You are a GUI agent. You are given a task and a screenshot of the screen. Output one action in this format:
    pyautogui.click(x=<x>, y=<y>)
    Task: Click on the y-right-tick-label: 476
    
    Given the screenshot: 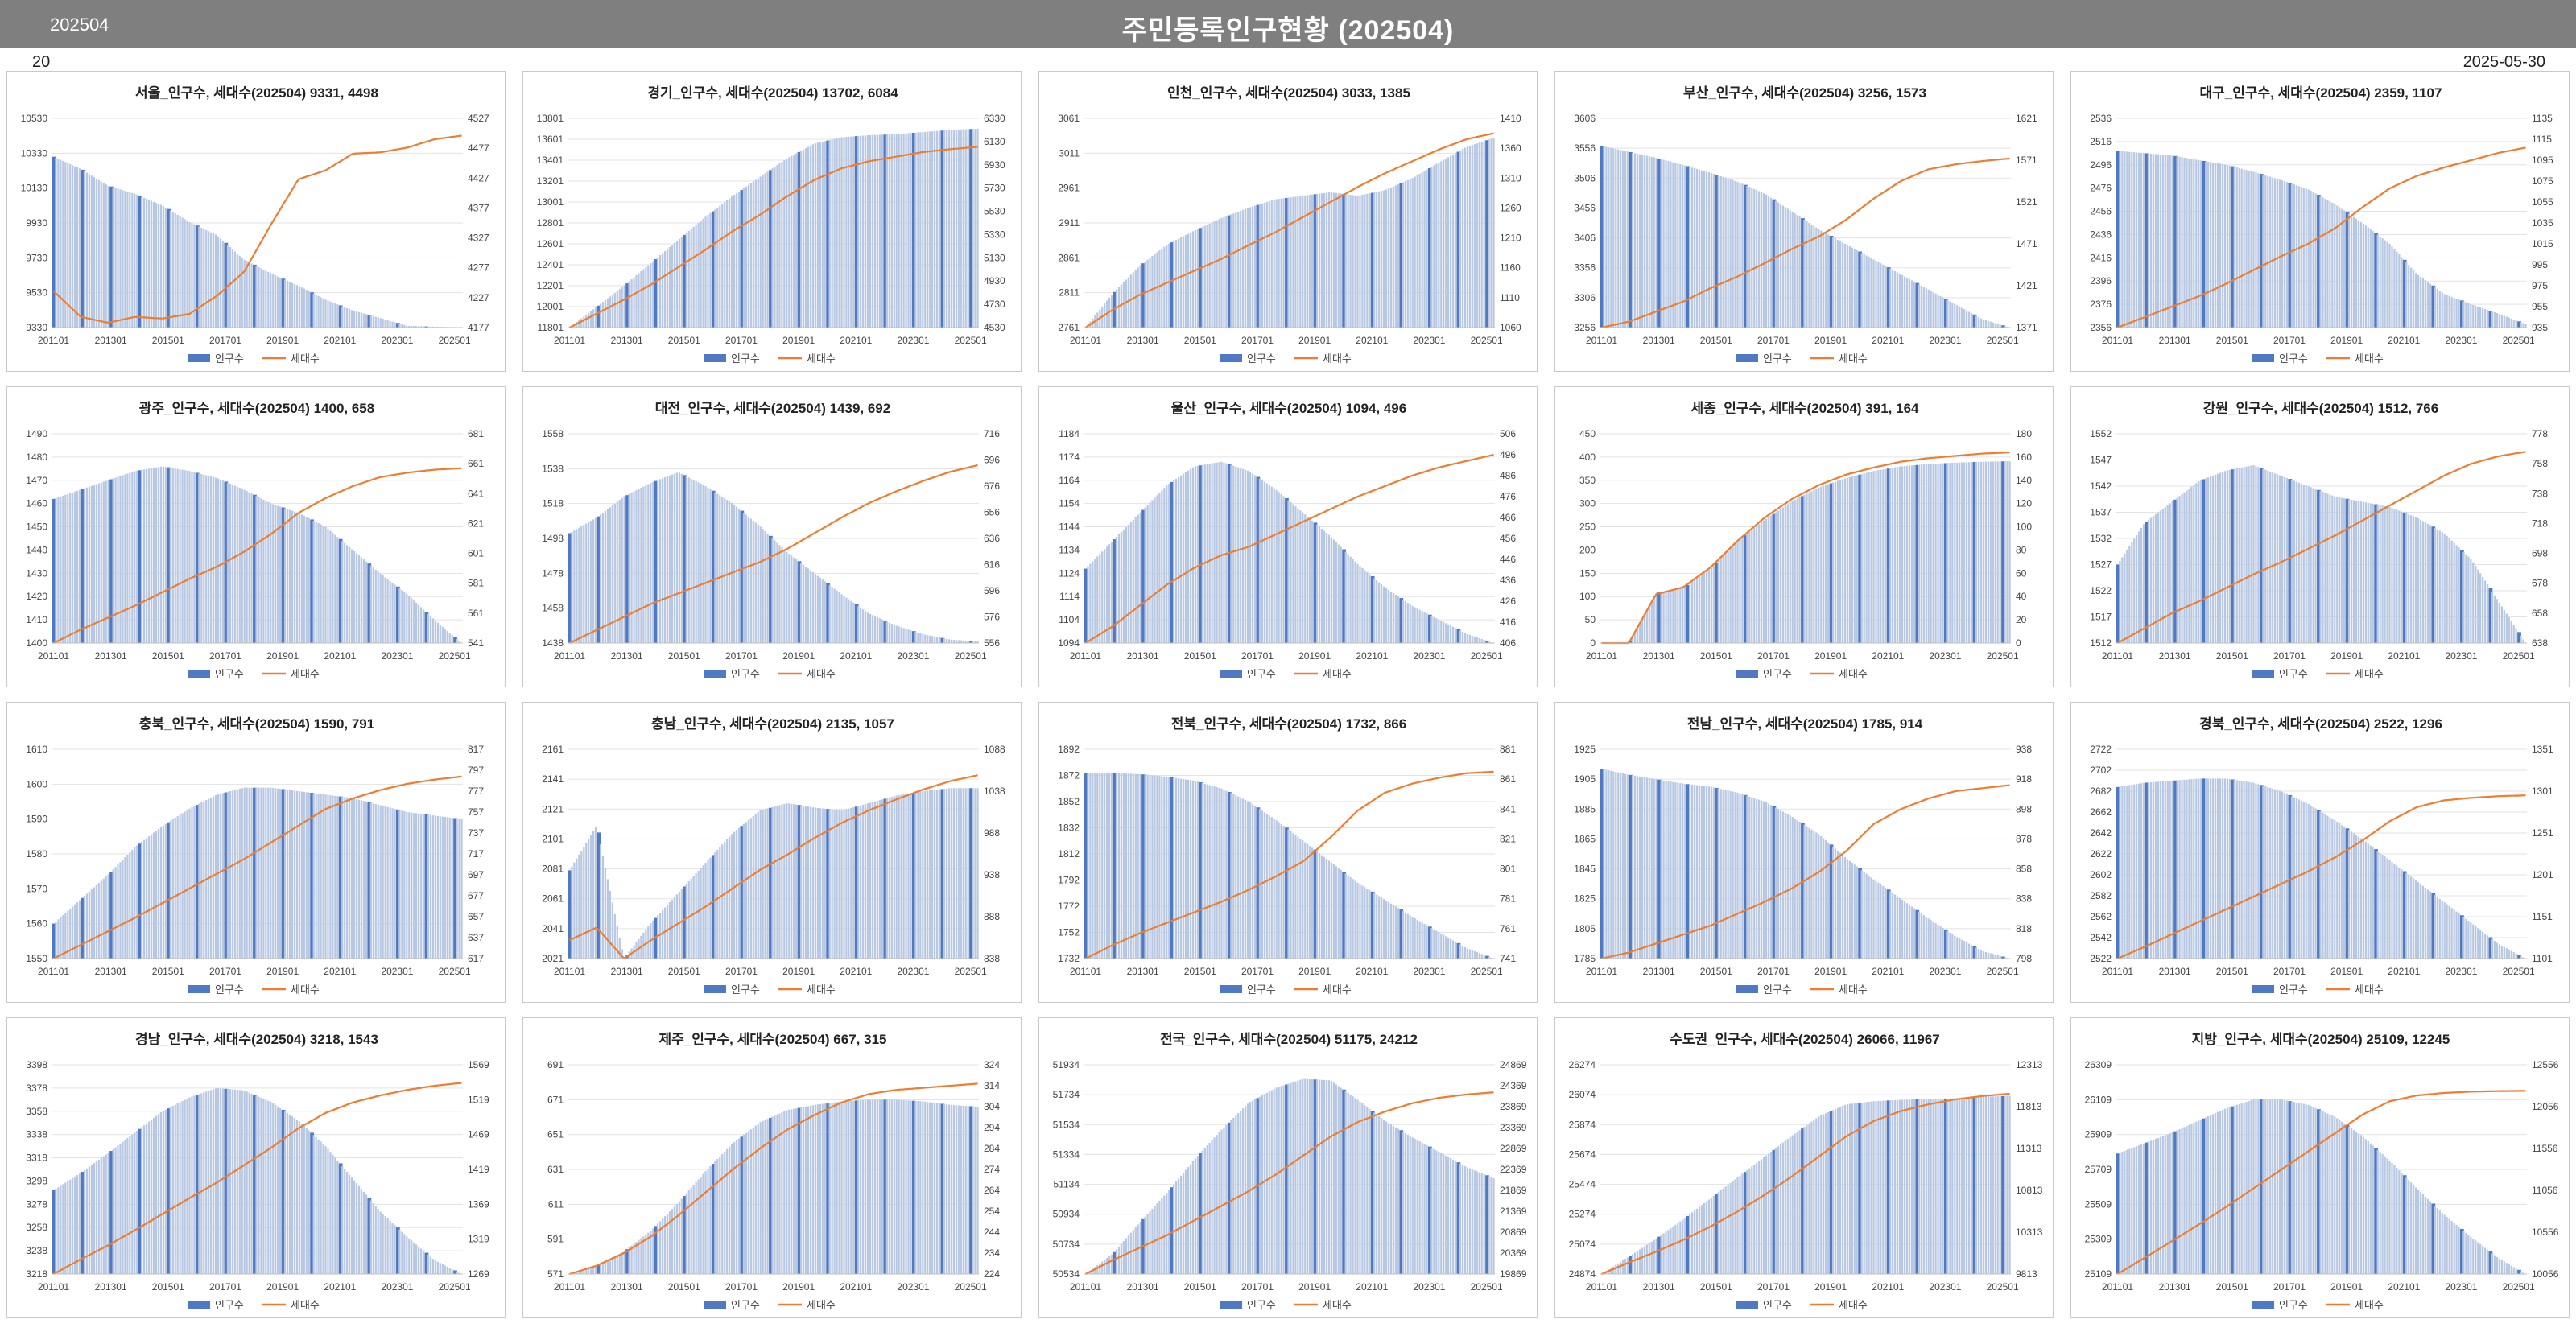 What is the action you would take?
    pyautogui.click(x=1508, y=496)
    